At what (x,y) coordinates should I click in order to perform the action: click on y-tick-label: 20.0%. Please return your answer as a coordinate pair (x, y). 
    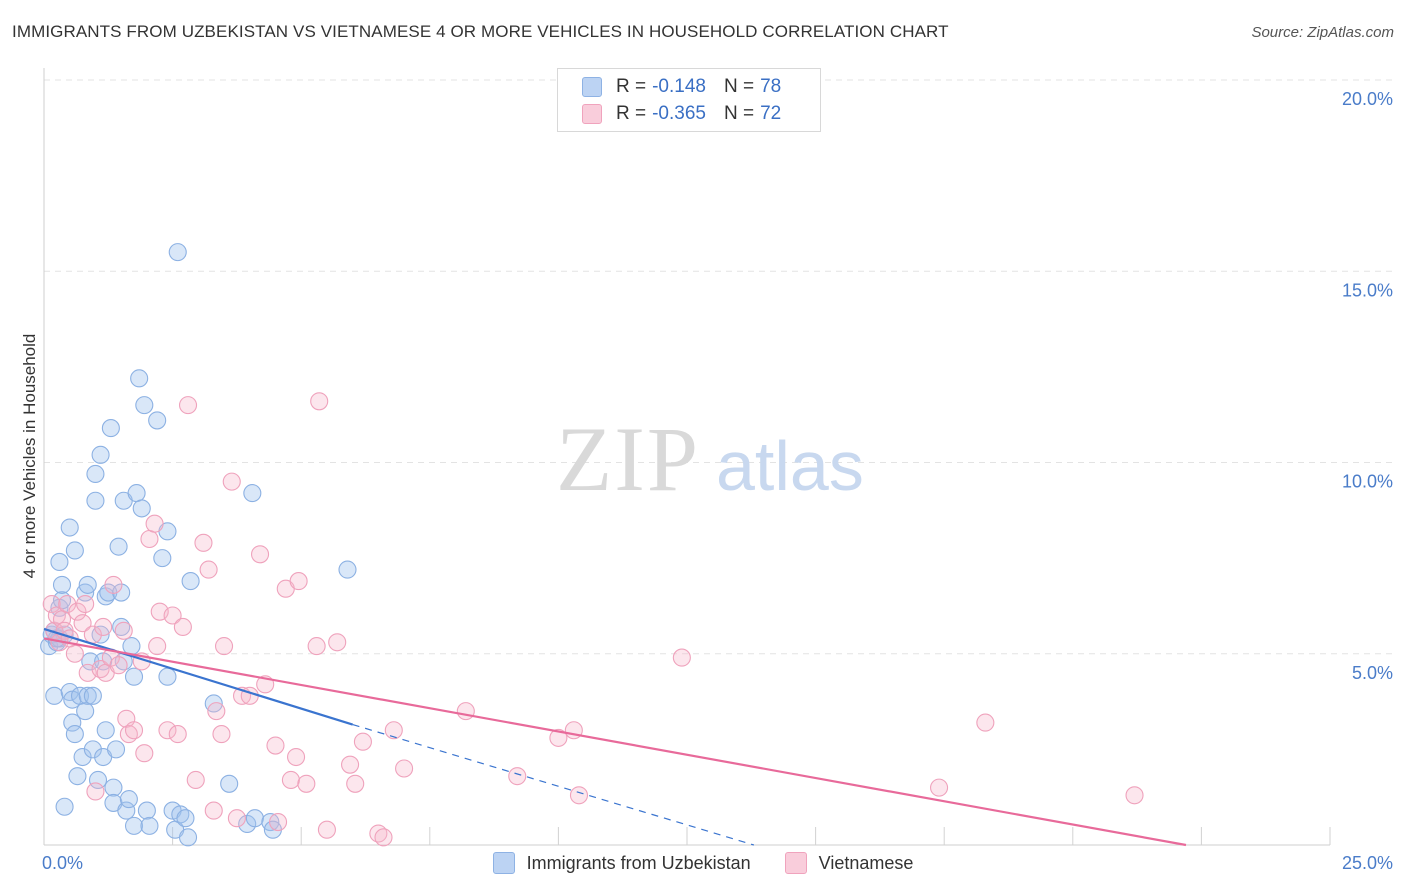
    Looking at the image, I should click on (1367, 99).